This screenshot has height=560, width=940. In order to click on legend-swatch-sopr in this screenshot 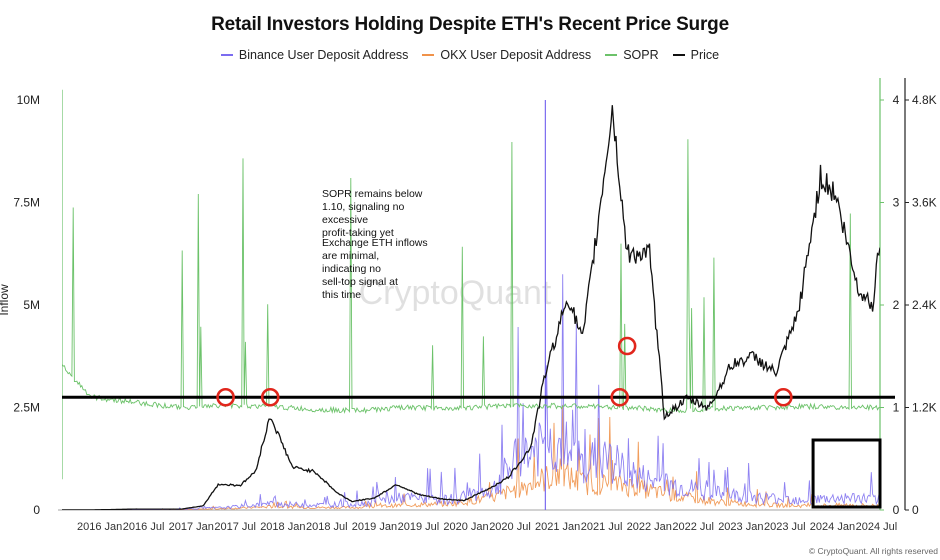, I will do `click(611, 55)`.